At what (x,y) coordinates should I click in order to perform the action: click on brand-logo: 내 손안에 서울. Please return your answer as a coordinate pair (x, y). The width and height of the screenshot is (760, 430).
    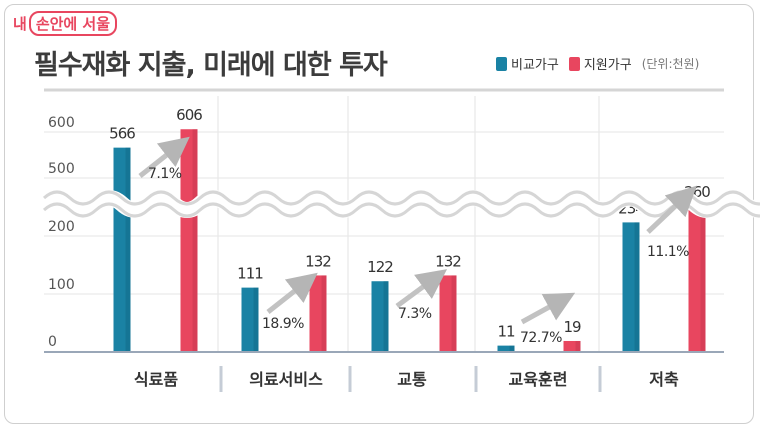
    Looking at the image, I should click on (65, 23).